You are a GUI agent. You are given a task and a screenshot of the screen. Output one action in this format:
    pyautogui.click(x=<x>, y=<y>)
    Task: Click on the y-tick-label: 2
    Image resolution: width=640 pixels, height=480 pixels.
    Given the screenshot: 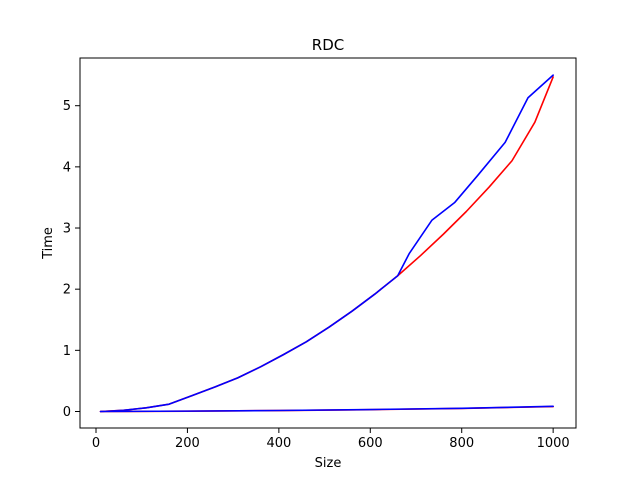 What is the action you would take?
    pyautogui.click(x=67, y=290)
    